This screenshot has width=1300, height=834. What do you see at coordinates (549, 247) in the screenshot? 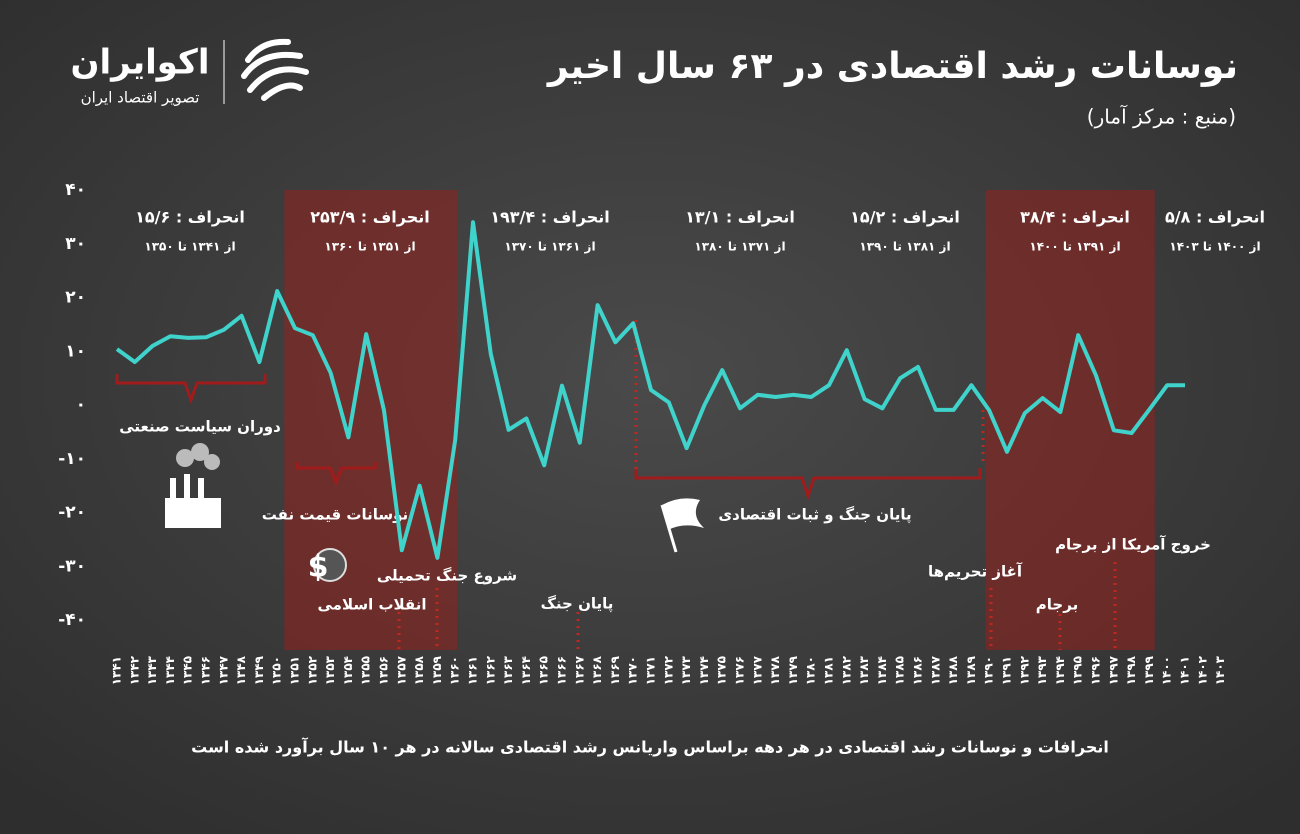
I see `period-range: از ۱۳۶۱ تا ۱۳۷۰` at bounding box center [549, 247].